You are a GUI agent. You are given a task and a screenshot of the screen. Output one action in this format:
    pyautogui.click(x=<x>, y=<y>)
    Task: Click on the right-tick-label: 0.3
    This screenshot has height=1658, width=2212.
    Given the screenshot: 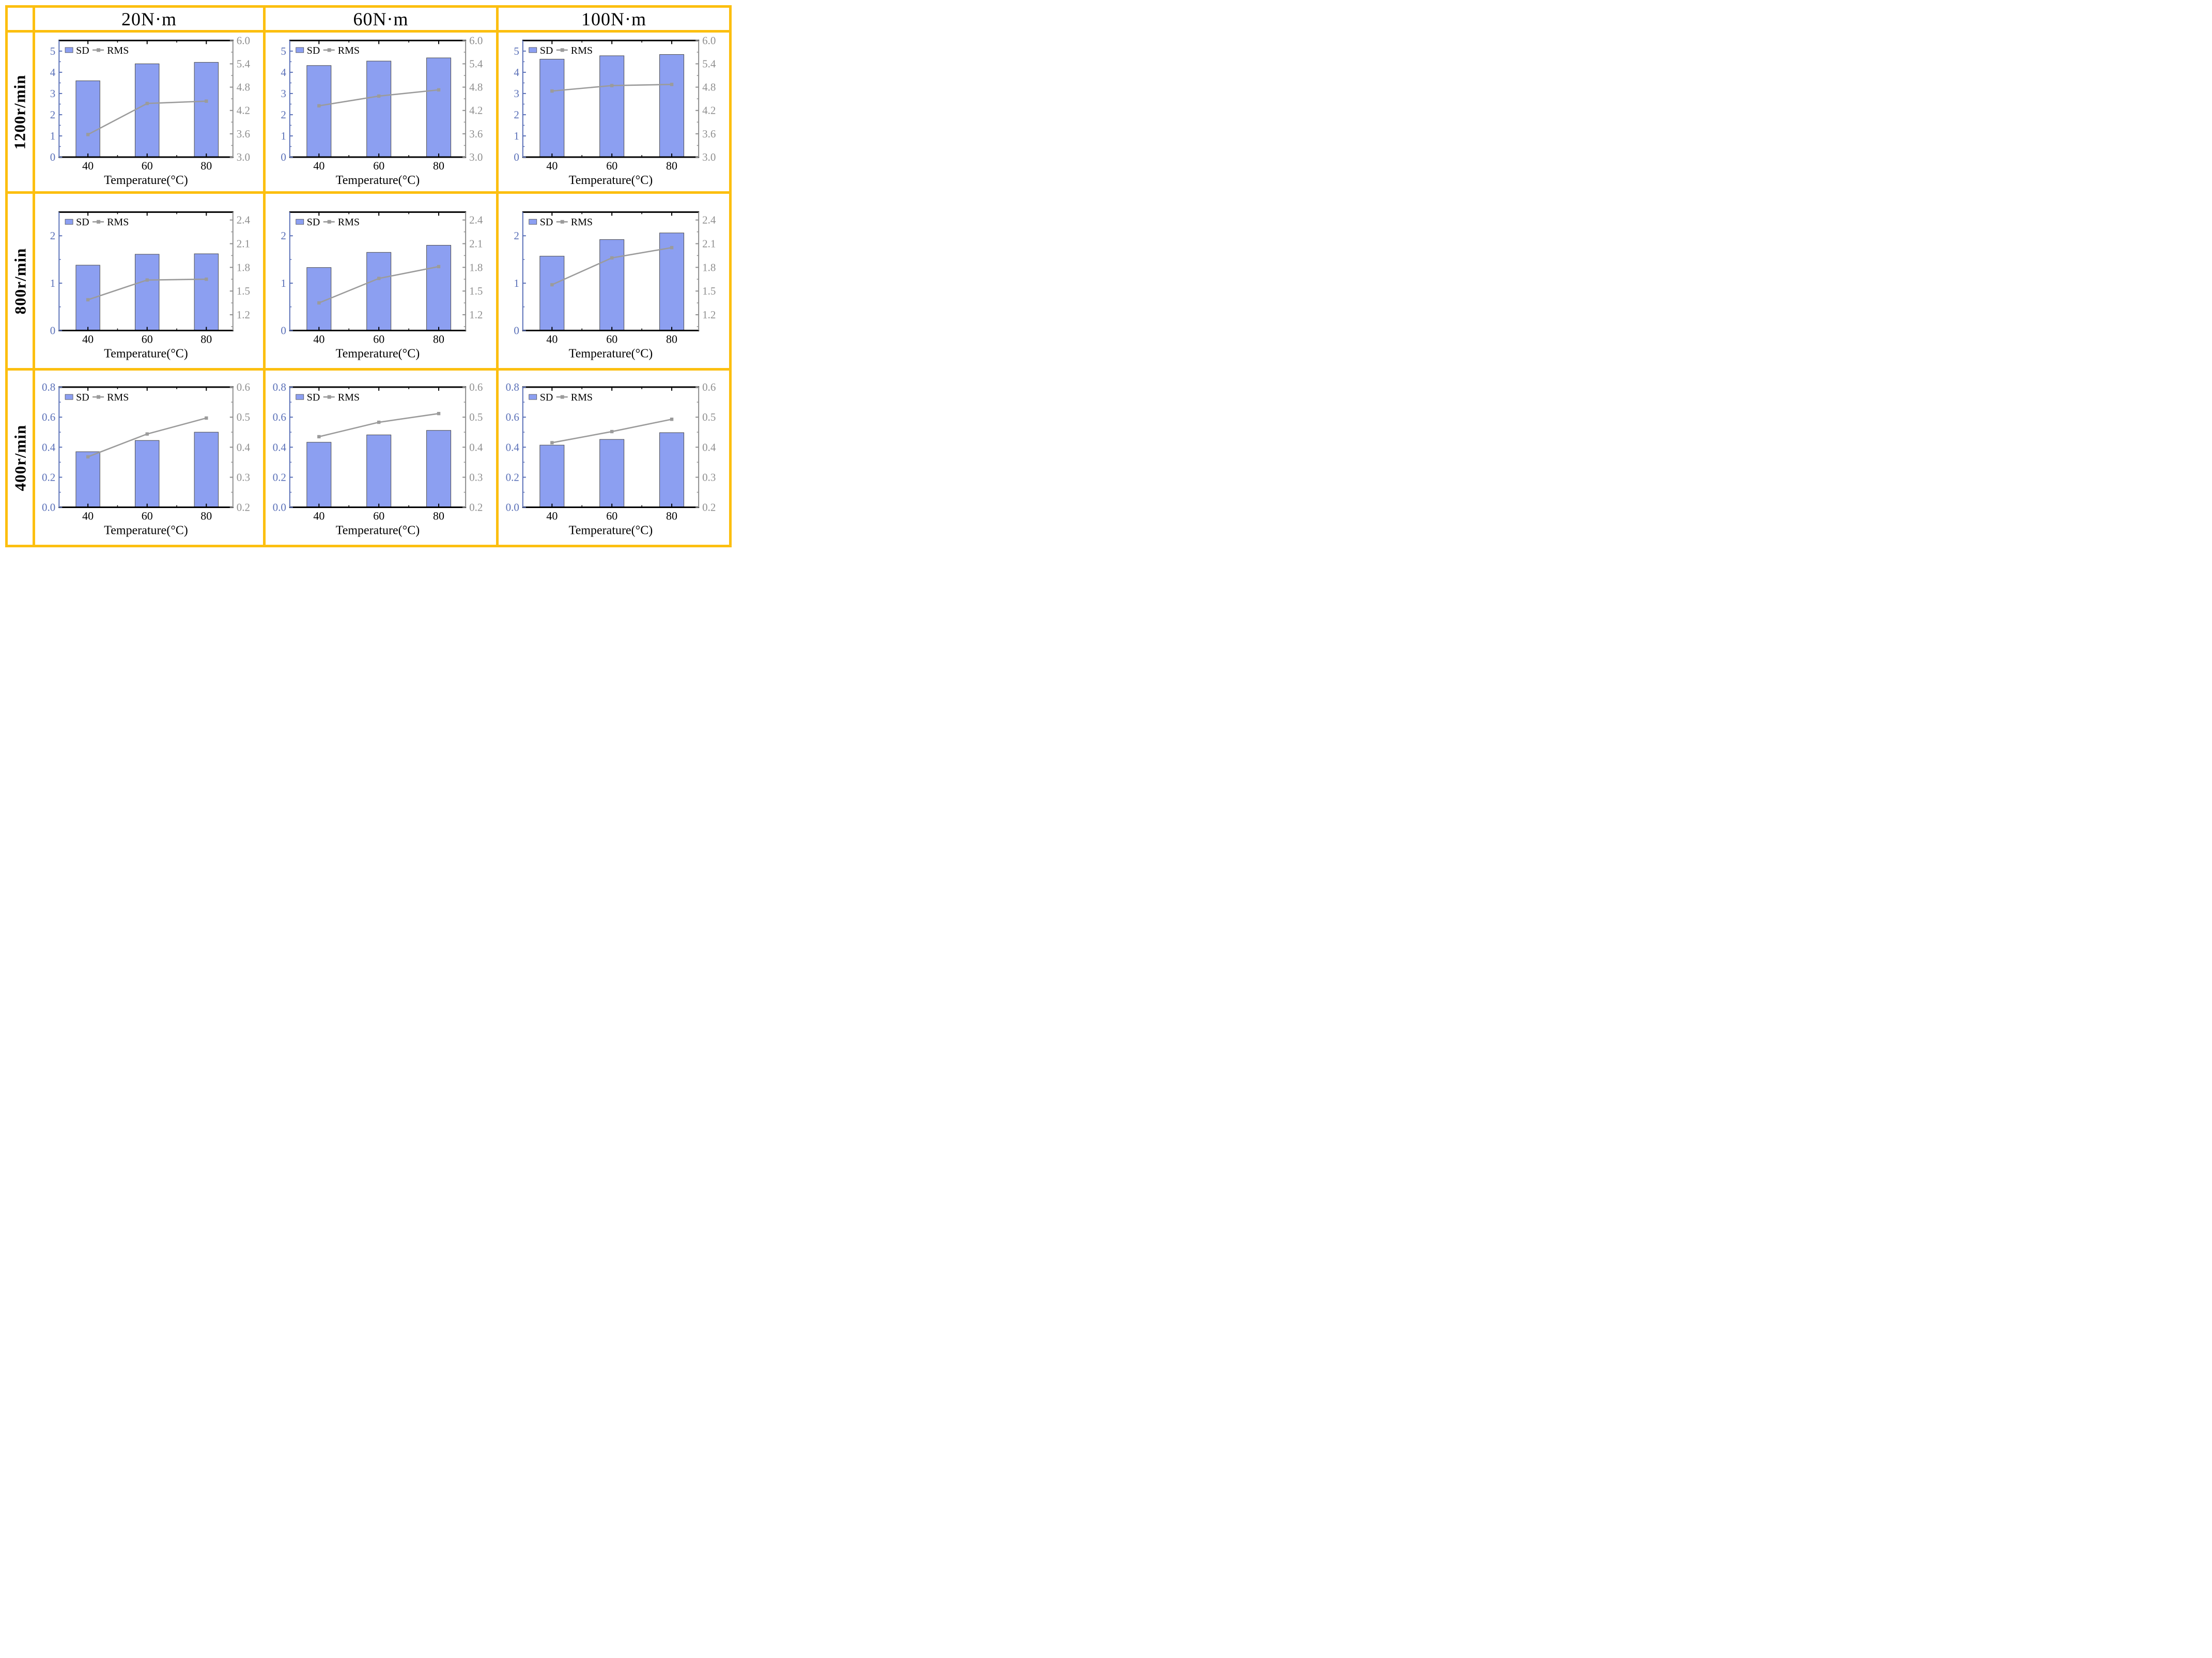 What is the action you would take?
    pyautogui.click(x=709, y=477)
    